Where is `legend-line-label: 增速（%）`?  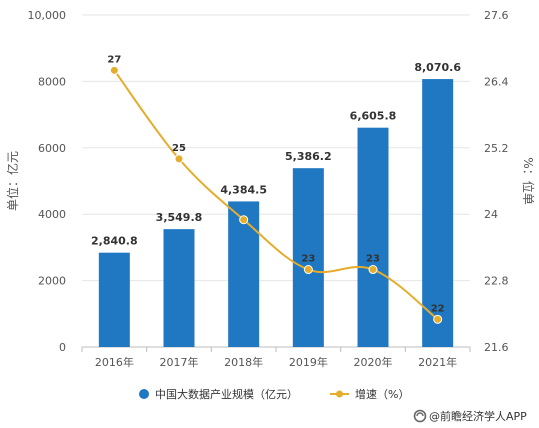
legend-line-label: 增速（%） is located at coordinates (382, 394).